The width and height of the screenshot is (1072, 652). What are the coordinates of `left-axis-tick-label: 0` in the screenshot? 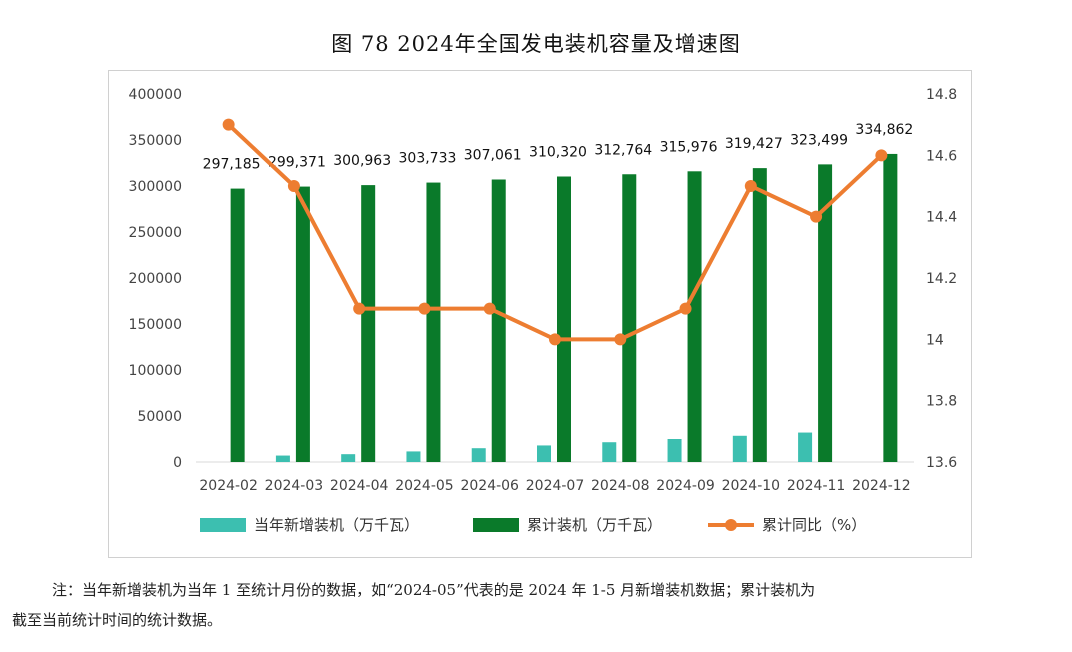 It's located at (177, 463).